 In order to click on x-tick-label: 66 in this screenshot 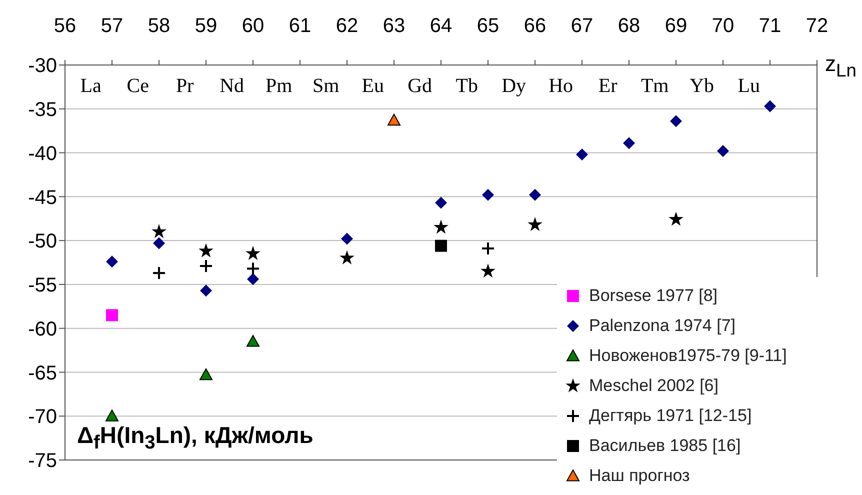, I will do `click(535, 26)`.